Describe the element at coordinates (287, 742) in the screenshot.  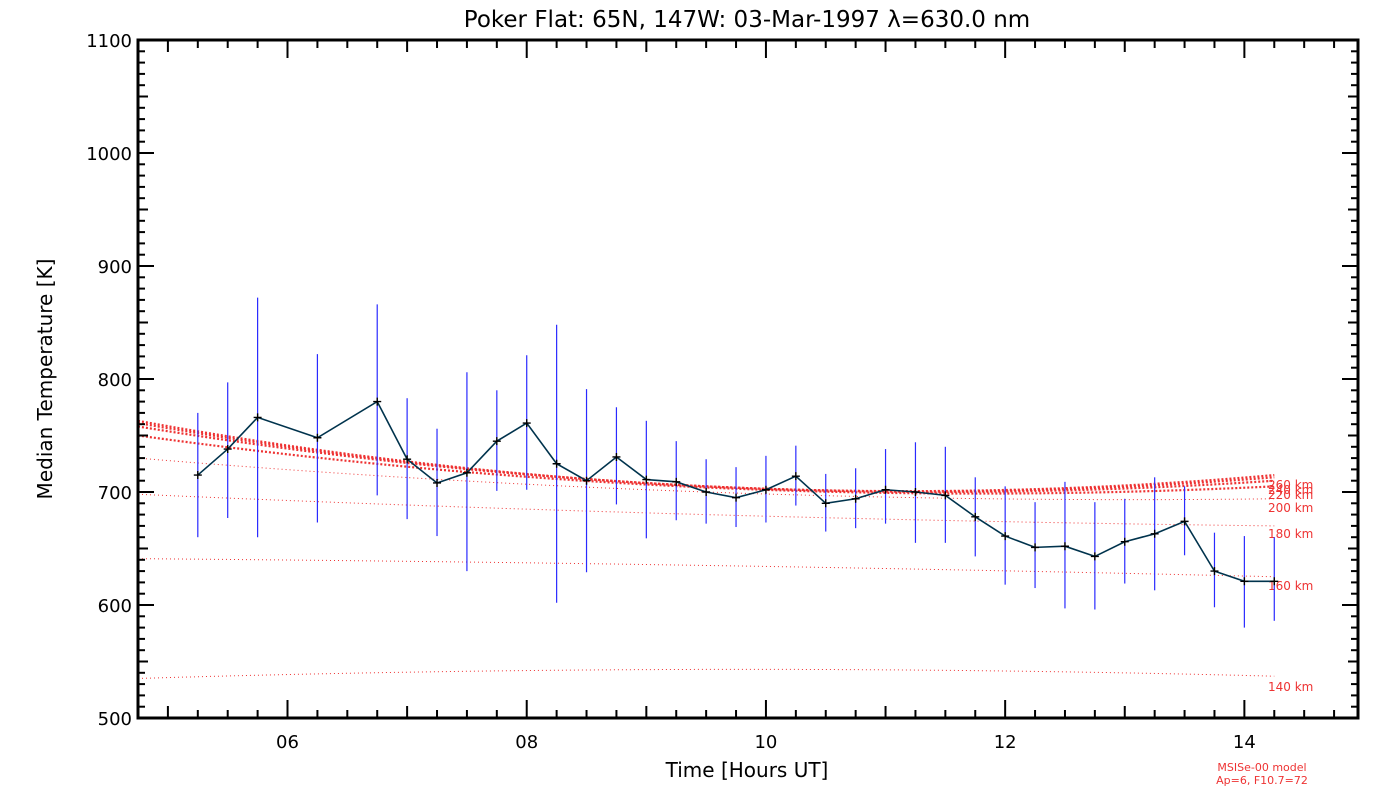
I see `x-tick-label: 06` at that location.